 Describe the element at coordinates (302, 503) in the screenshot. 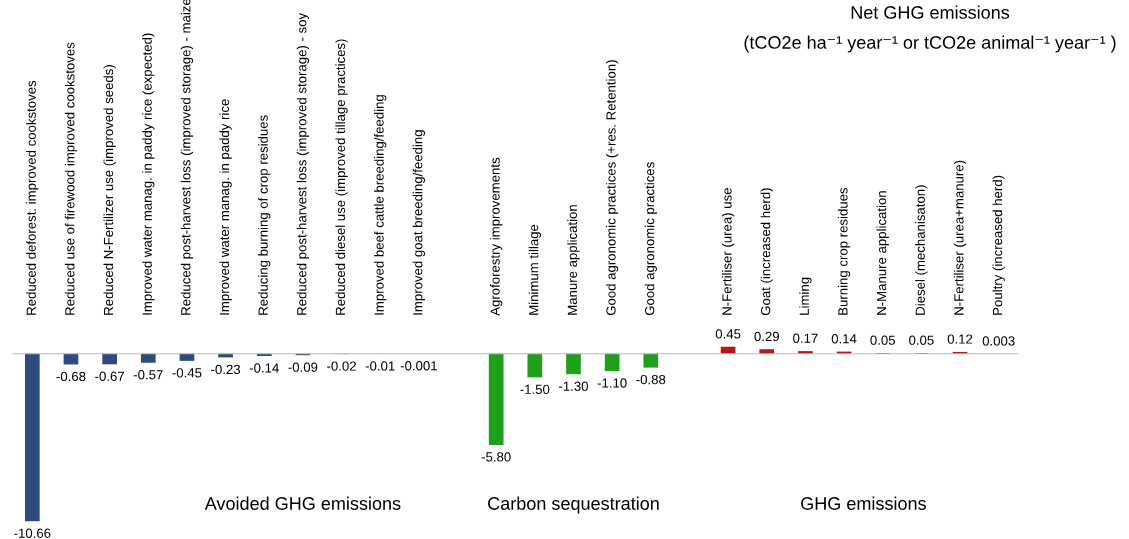

I see `annotation: Avoided GHG emissions` at that location.